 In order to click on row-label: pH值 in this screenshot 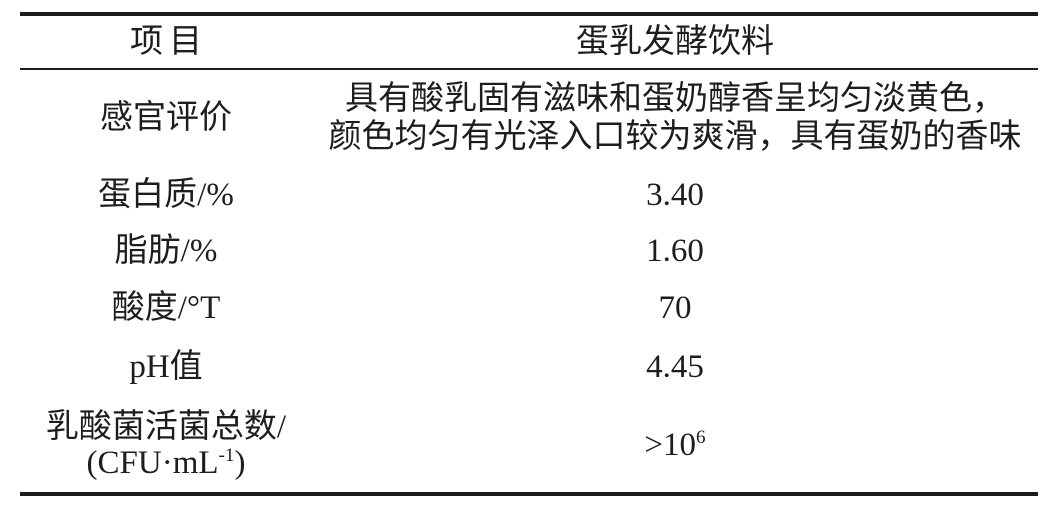, I will do `click(166, 367)`.